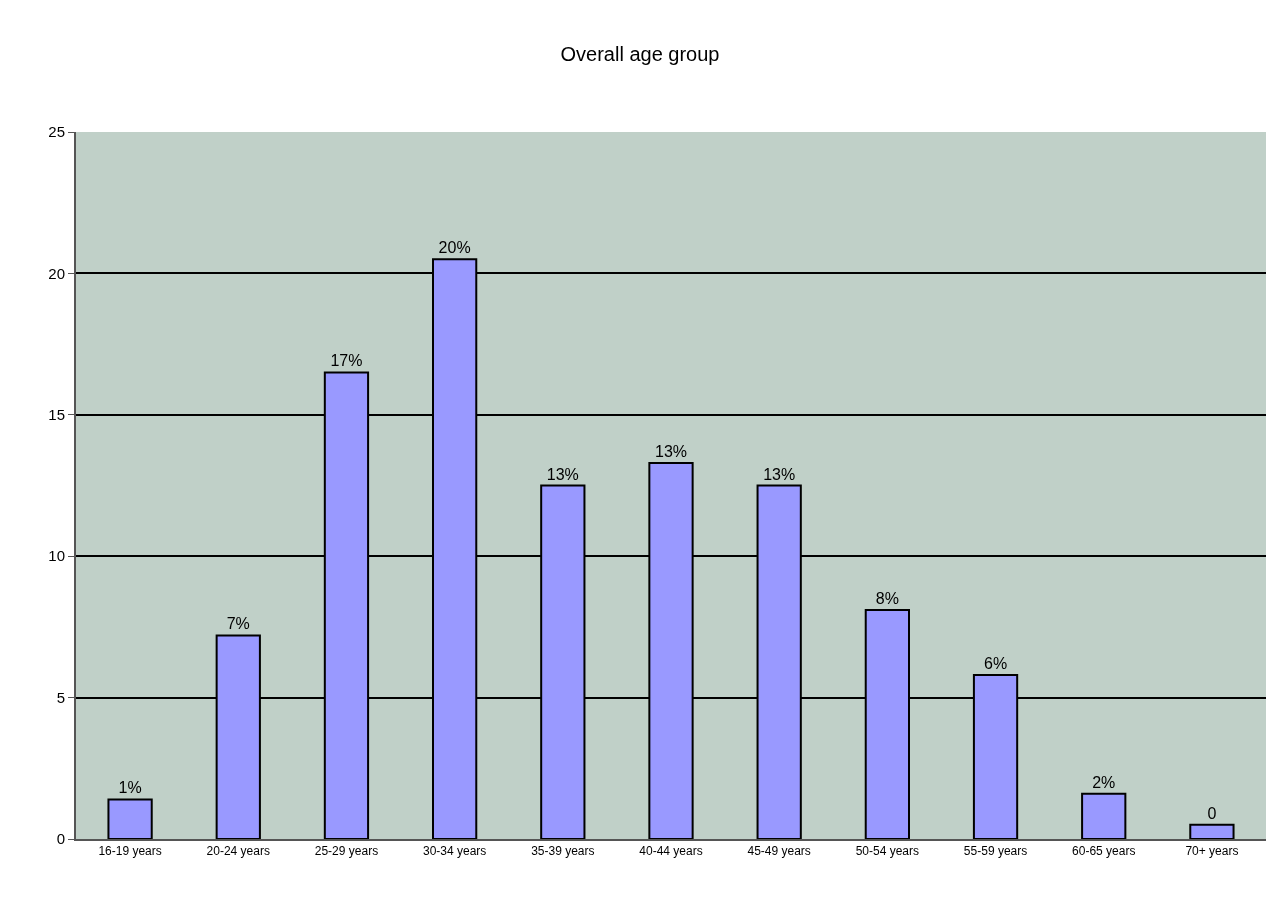  Describe the element at coordinates (1212, 813) in the screenshot. I see `data-label: 0` at that location.